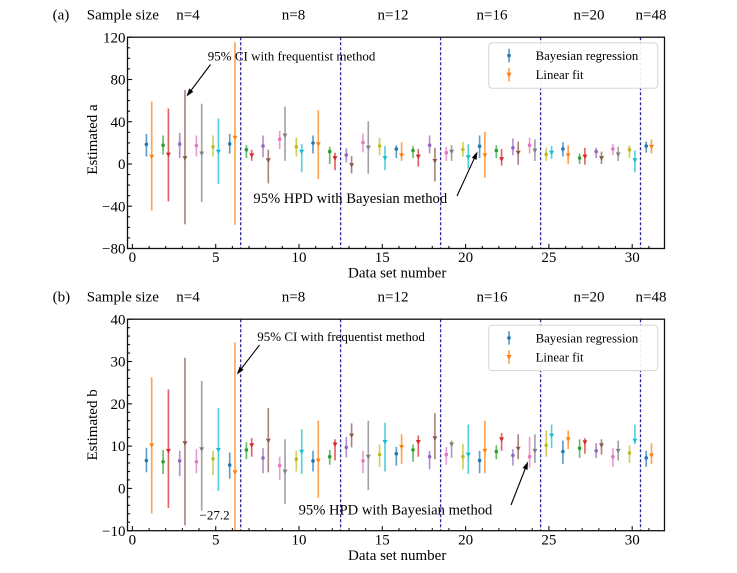  What do you see at coordinates (114, 38) in the screenshot?
I see `svg-text: 120` at bounding box center [114, 38].